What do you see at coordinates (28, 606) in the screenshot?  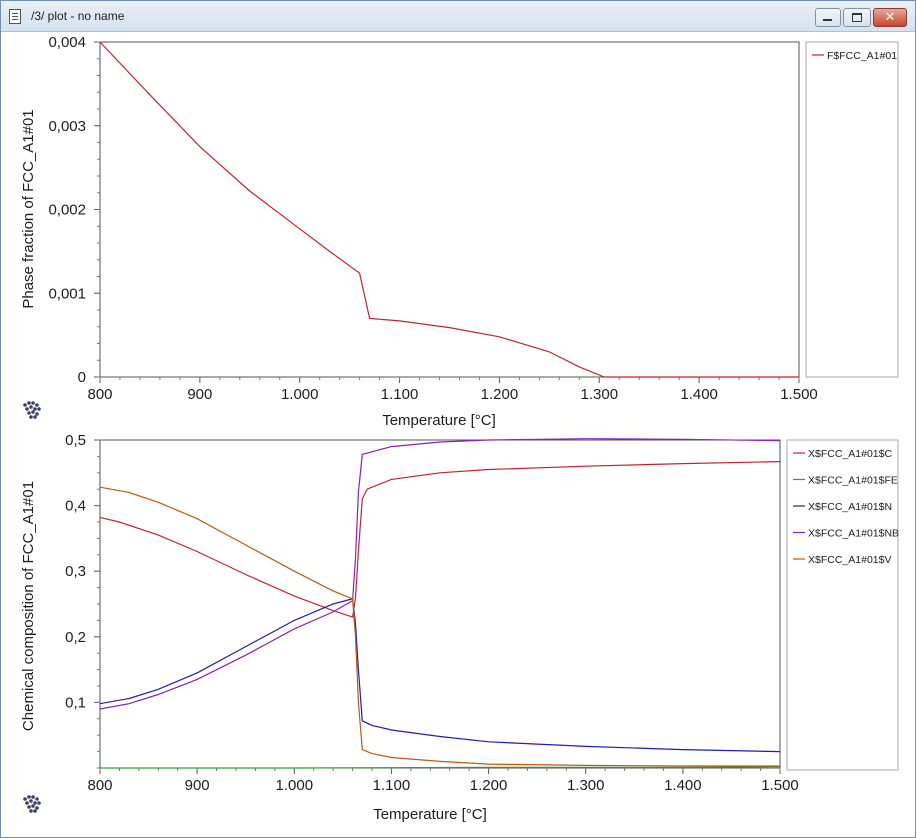 I see `y-axis-label: Chemical composition of FCC_A1#01` at bounding box center [28, 606].